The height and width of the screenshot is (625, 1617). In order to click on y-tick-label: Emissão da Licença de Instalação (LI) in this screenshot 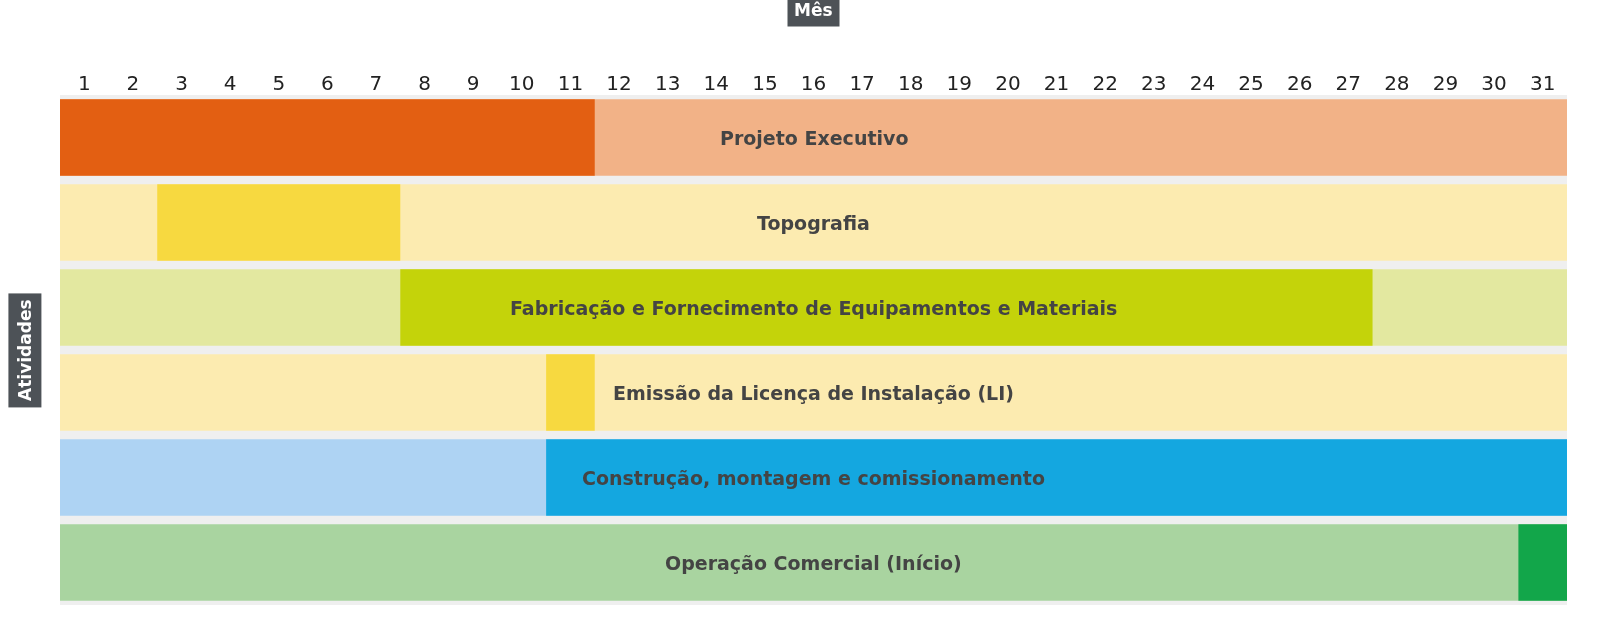, I will do `click(813, 393)`.